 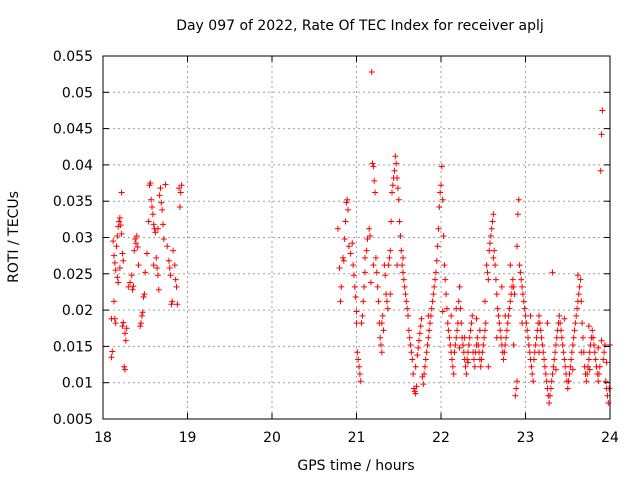 I want to click on x-tick-label: 20, so click(x=272, y=438).